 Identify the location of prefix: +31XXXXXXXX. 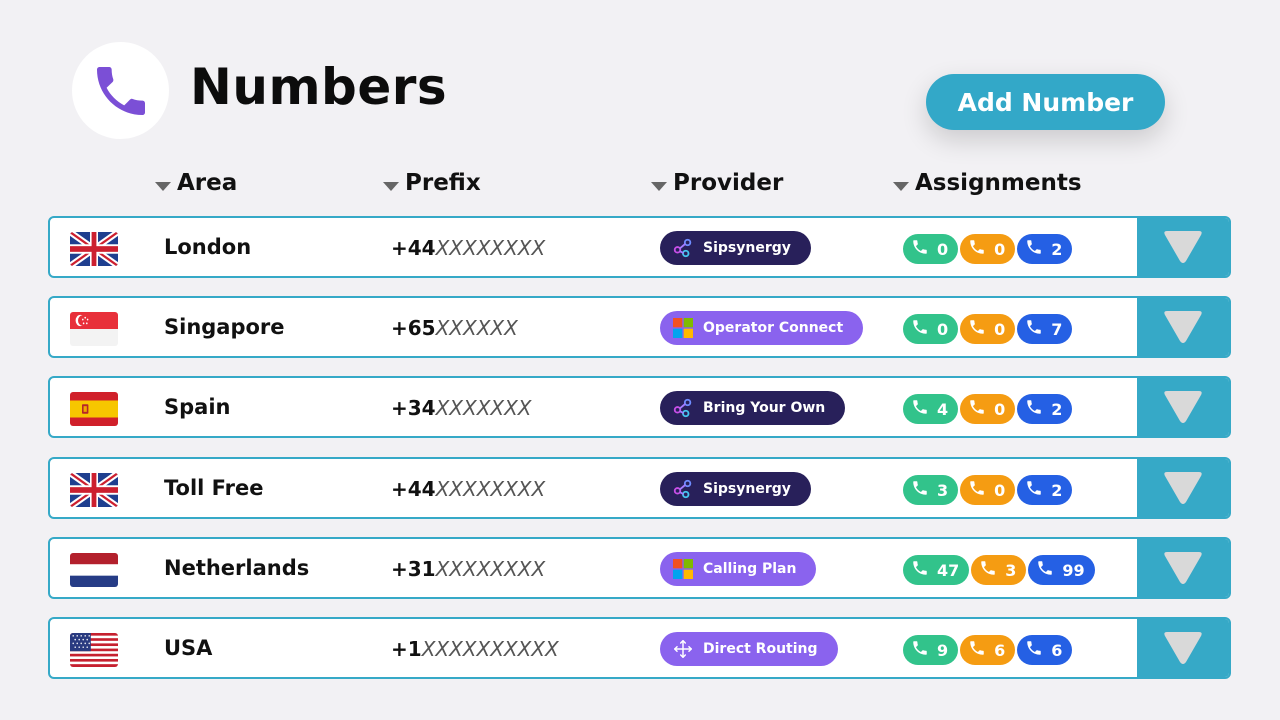
(468, 569).